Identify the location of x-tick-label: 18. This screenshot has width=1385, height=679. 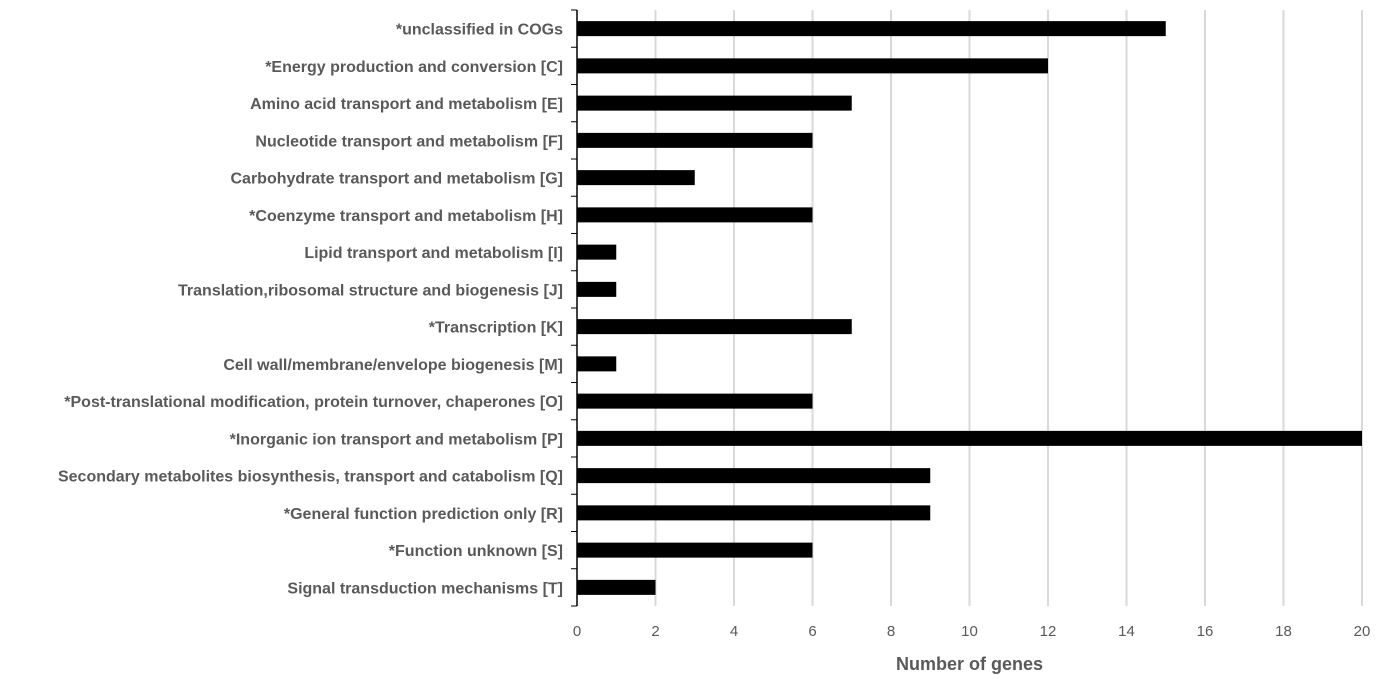
(1283, 631).